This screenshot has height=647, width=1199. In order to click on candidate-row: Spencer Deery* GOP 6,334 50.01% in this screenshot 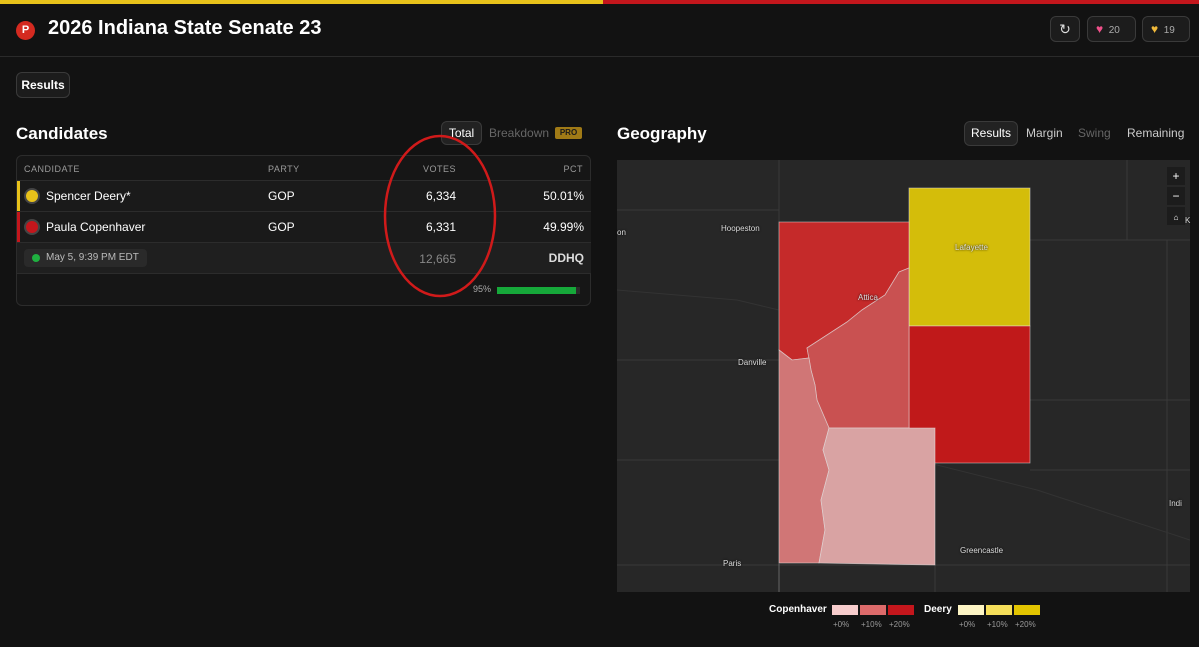, I will do `click(304, 195)`.